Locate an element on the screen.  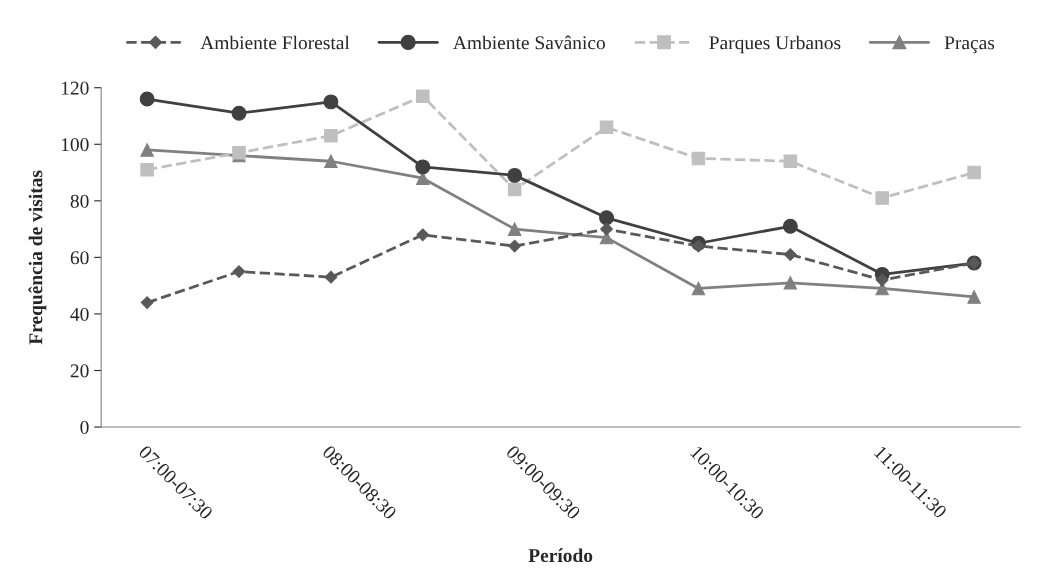
y-axis-title: Frequência de visitas is located at coordinates (37, 257).